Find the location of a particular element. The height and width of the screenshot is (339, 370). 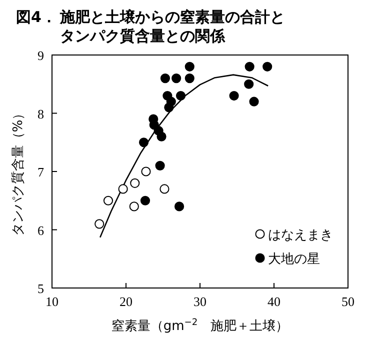

y-tick-label: 9 is located at coordinates (41, 55).